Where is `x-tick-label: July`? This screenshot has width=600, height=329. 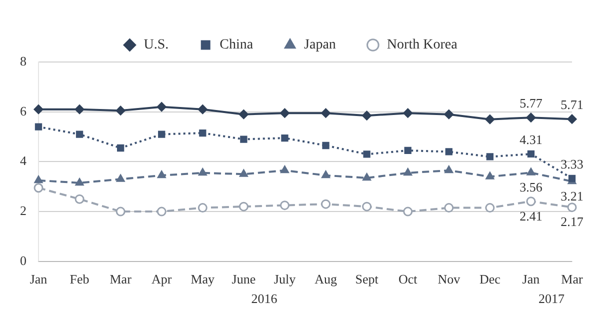
x-tick-label: July is located at coordinates (285, 279).